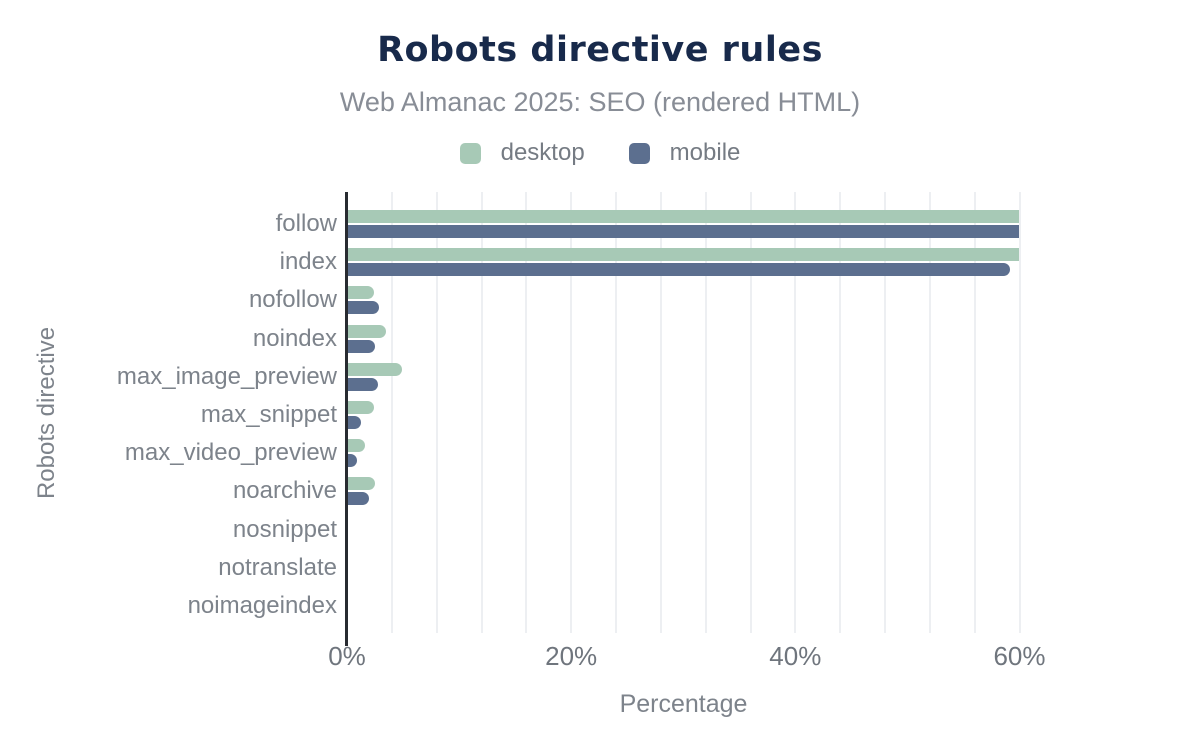  Describe the element at coordinates (600, 102) in the screenshot. I see `chart-subtitle: Web Almanac 2025: SEO (rendered HTML)` at that location.